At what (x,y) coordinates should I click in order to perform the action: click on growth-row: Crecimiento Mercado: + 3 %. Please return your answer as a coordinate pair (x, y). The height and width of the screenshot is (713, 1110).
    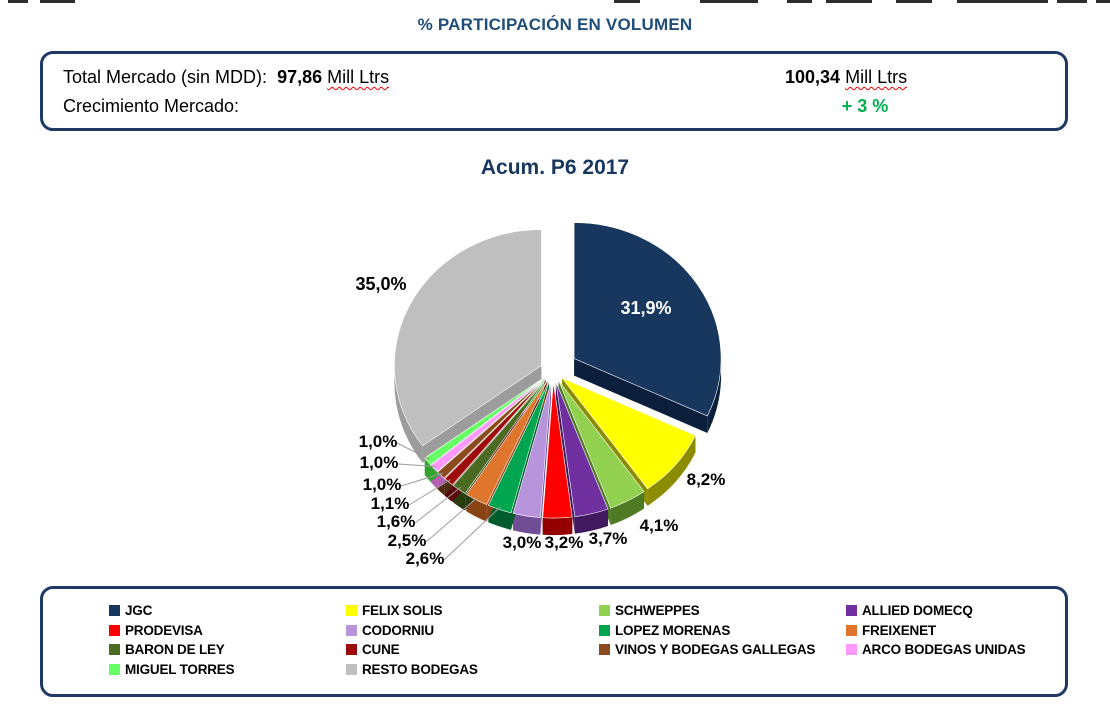
    Looking at the image, I should click on (554, 108).